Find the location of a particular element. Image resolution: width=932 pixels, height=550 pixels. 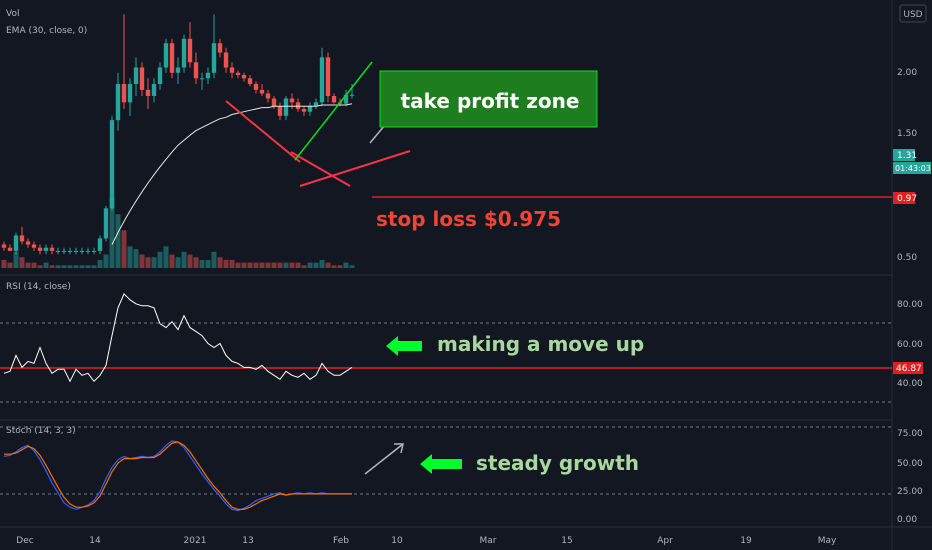

time-tick-15: 15 is located at coordinates (566, 541).